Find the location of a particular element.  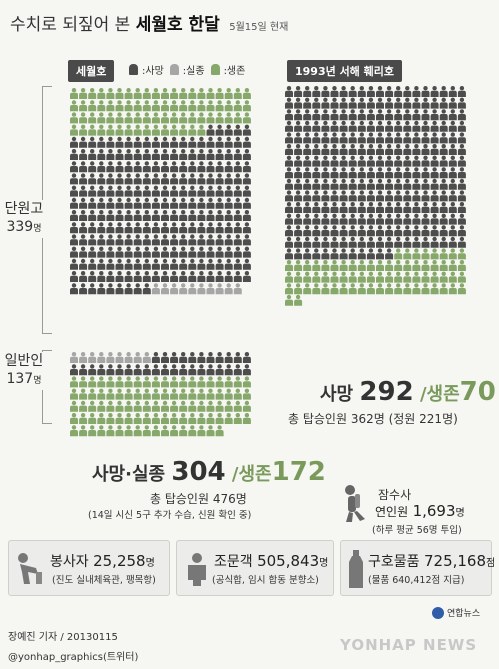

sewol-dead-missing-label: 사망·실종 is located at coordinates (129, 474).